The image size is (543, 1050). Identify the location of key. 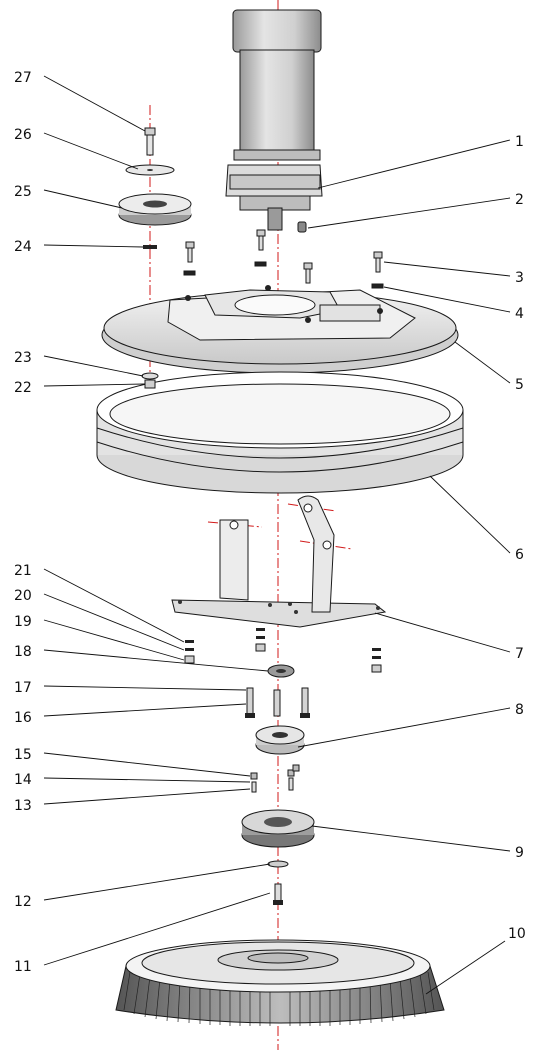
(302, 227).